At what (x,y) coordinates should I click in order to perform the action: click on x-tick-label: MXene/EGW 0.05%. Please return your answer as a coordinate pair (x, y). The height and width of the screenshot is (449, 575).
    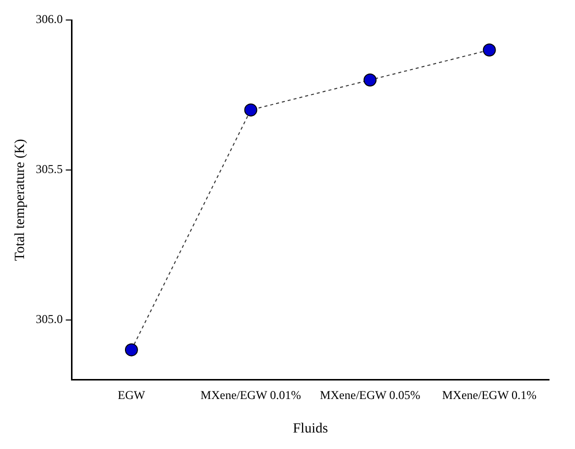
    Looking at the image, I should click on (370, 395).